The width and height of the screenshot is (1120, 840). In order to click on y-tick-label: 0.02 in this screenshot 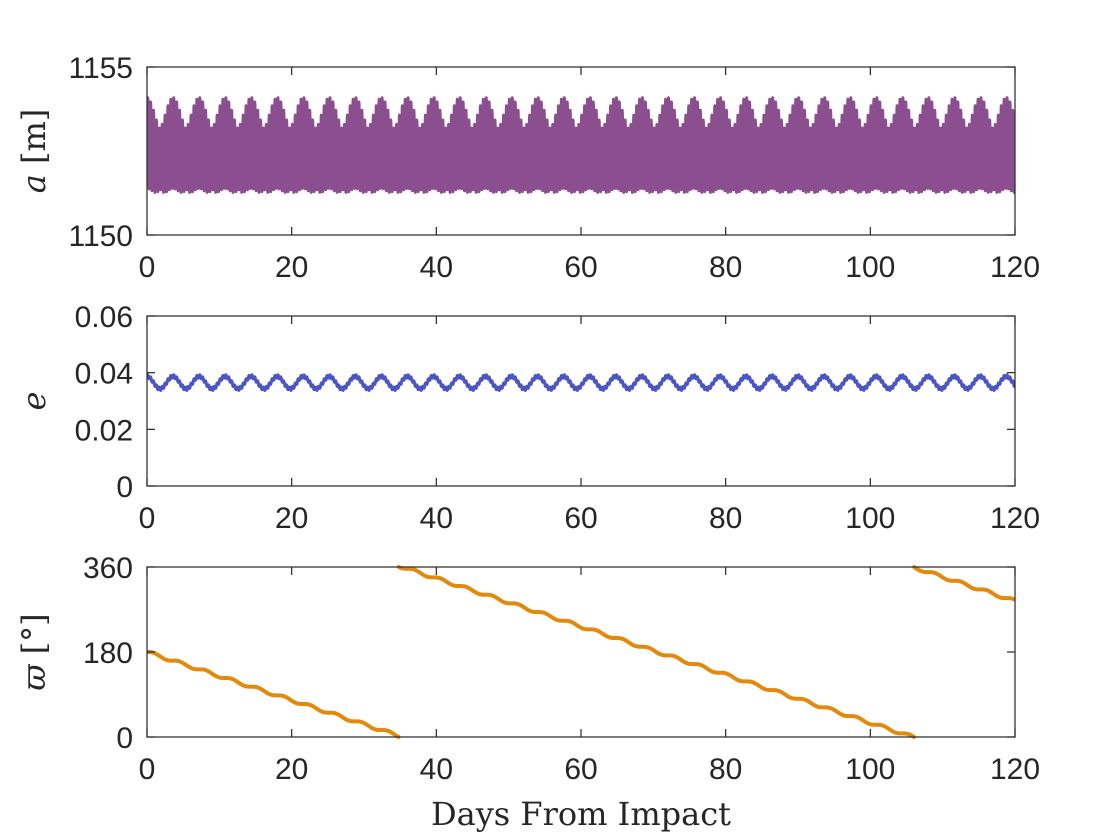, I will do `click(104, 430)`.